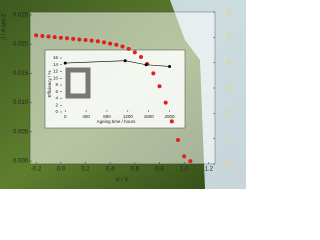 This screenshot has width=320, height=240. What do you see at coordinates (21, 45) in the screenshot?
I see `y-tick-label: 0.020` at bounding box center [21, 45].